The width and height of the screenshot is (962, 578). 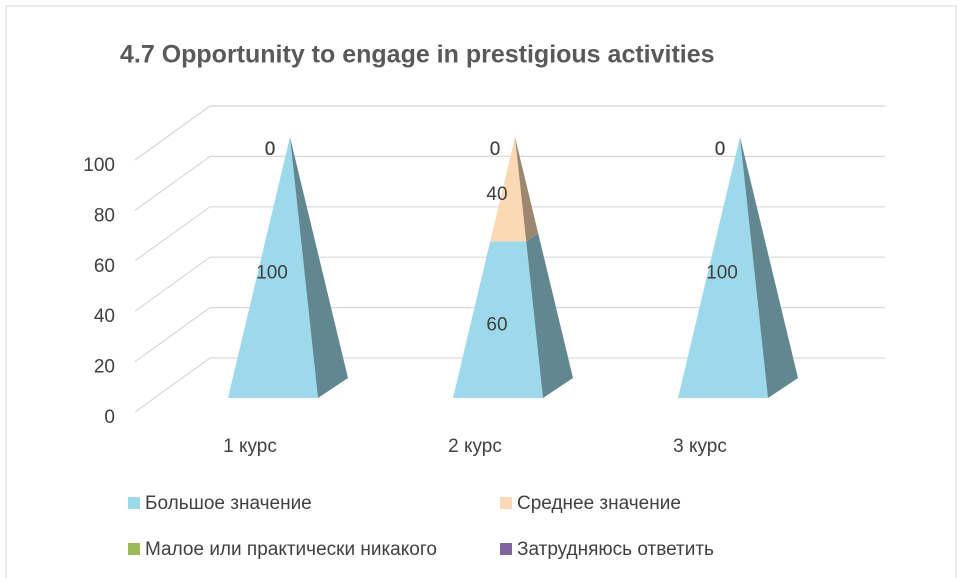 What do you see at coordinates (496, 325) in the screenshot?
I see `data-label: 60` at bounding box center [496, 325].